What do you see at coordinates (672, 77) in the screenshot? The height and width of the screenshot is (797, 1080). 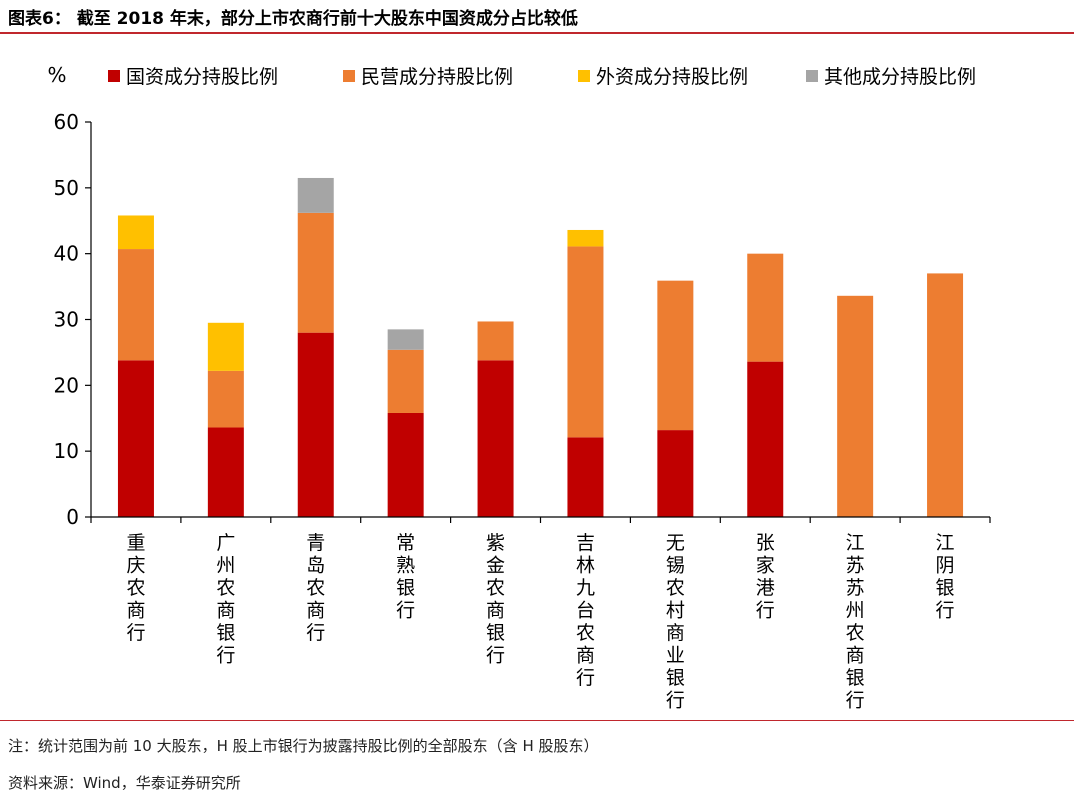 I see `legend-label: 外资成分持股比例` at bounding box center [672, 77].